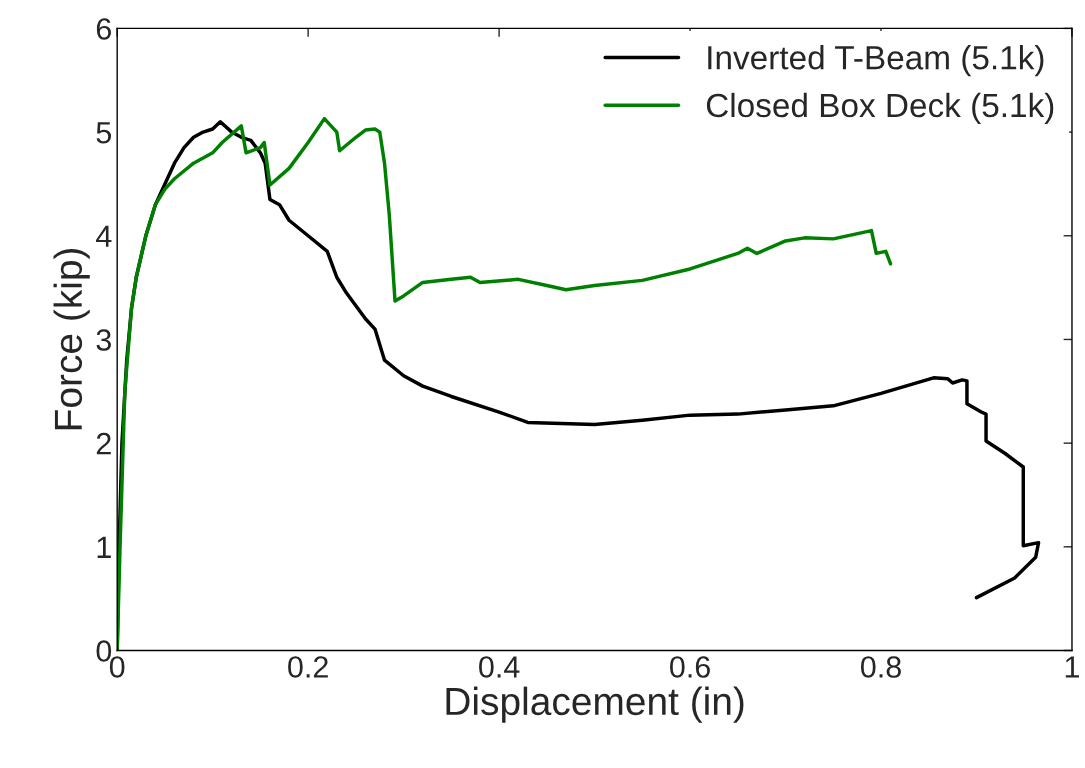 This screenshot has width=1085, height=768. I want to click on legend-label: Closed Box Deck (5.1k), so click(880, 108).